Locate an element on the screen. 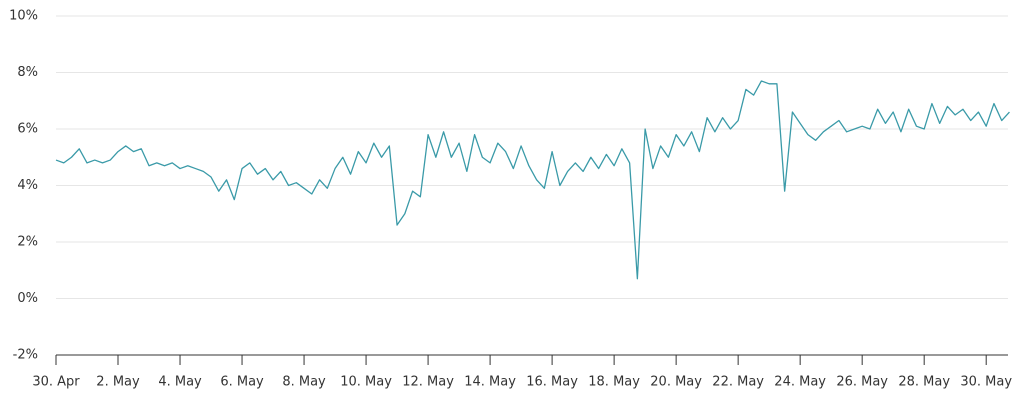 The height and width of the screenshot is (401, 1024). x-tick-label: 30. May is located at coordinates (986, 382).